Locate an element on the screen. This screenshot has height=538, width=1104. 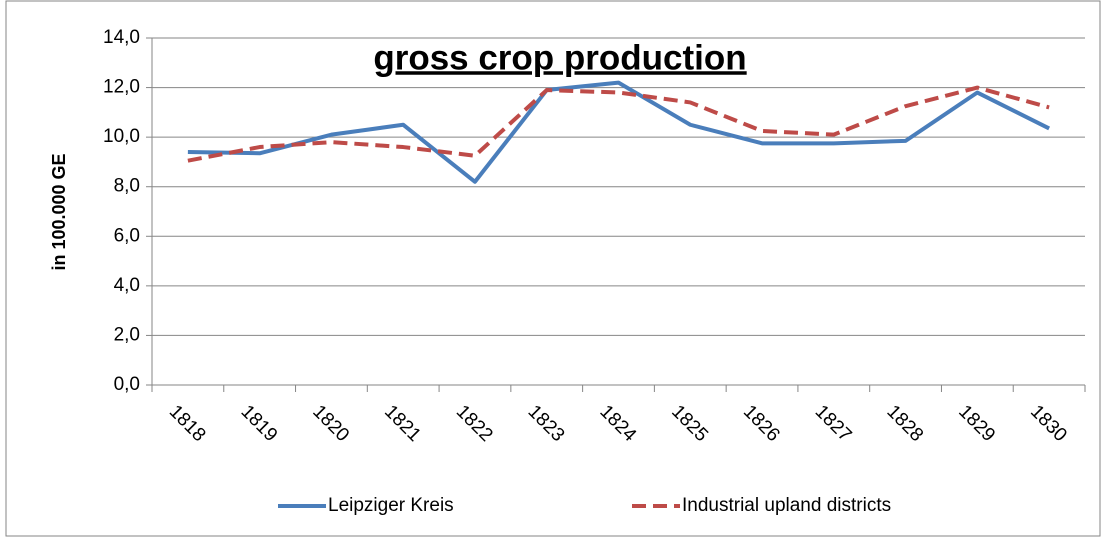
y-tick-label: 4,0 is located at coordinates (127, 285).